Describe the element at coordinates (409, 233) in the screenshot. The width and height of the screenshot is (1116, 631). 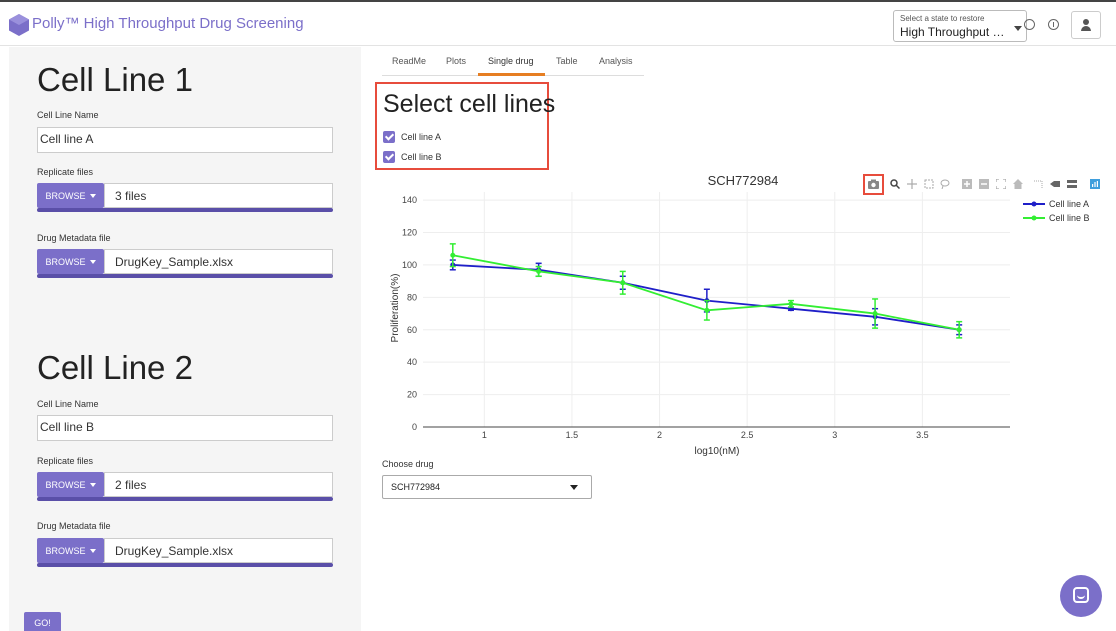
I see `y-tick-label: 120` at that location.